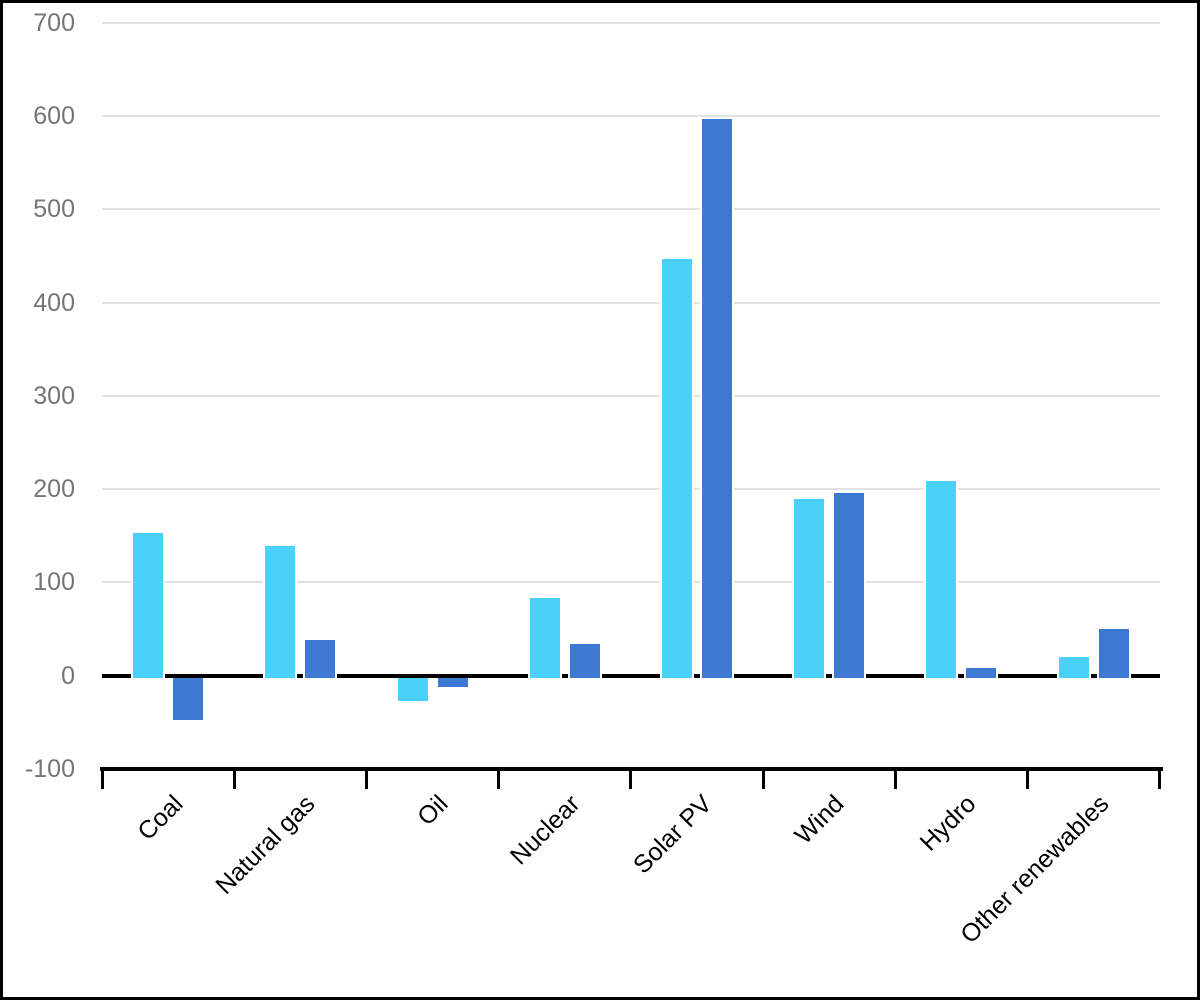 The width and height of the screenshot is (1200, 1000). What do you see at coordinates (544, 638) in the screenshot?
I see `bar-cyan-series-nuclear` at bounding box center [544, 638].